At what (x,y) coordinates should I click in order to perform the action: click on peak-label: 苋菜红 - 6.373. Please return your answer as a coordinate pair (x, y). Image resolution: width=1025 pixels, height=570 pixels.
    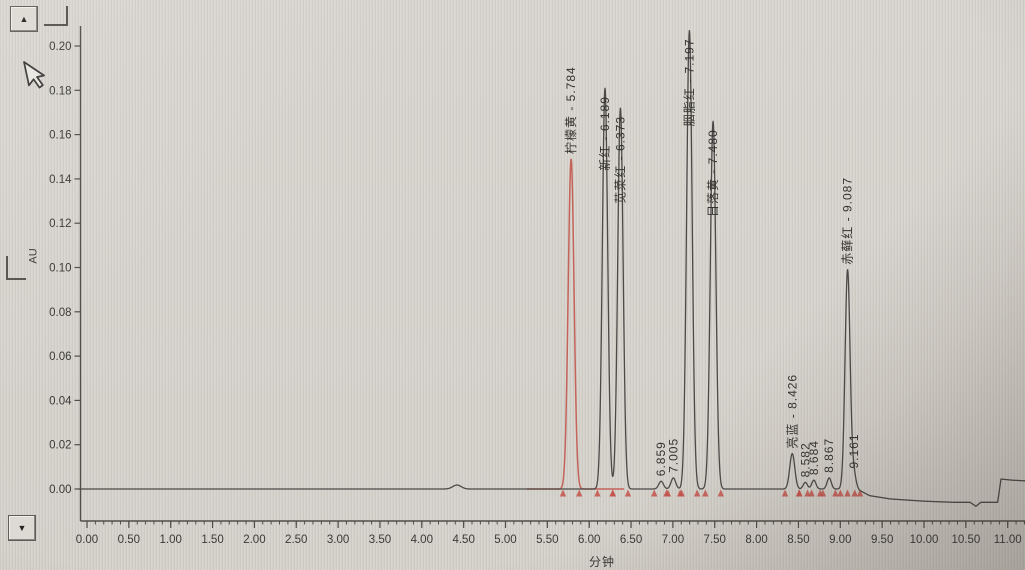
    Looking at the image, I should click on (619, 160).